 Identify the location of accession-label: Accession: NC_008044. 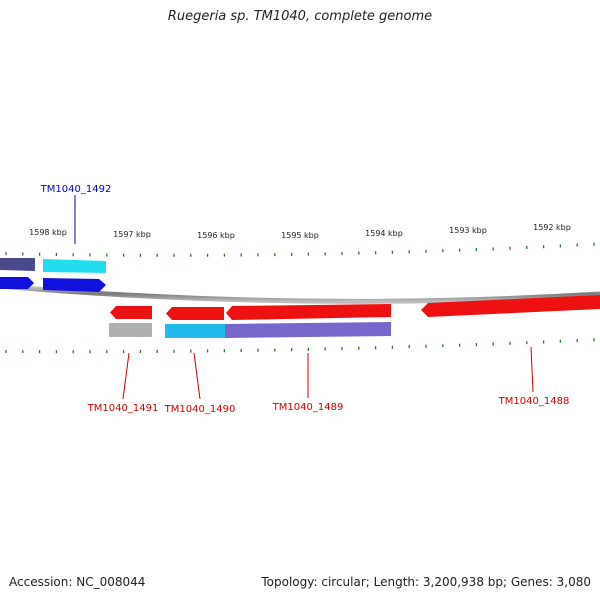
(77, 582).